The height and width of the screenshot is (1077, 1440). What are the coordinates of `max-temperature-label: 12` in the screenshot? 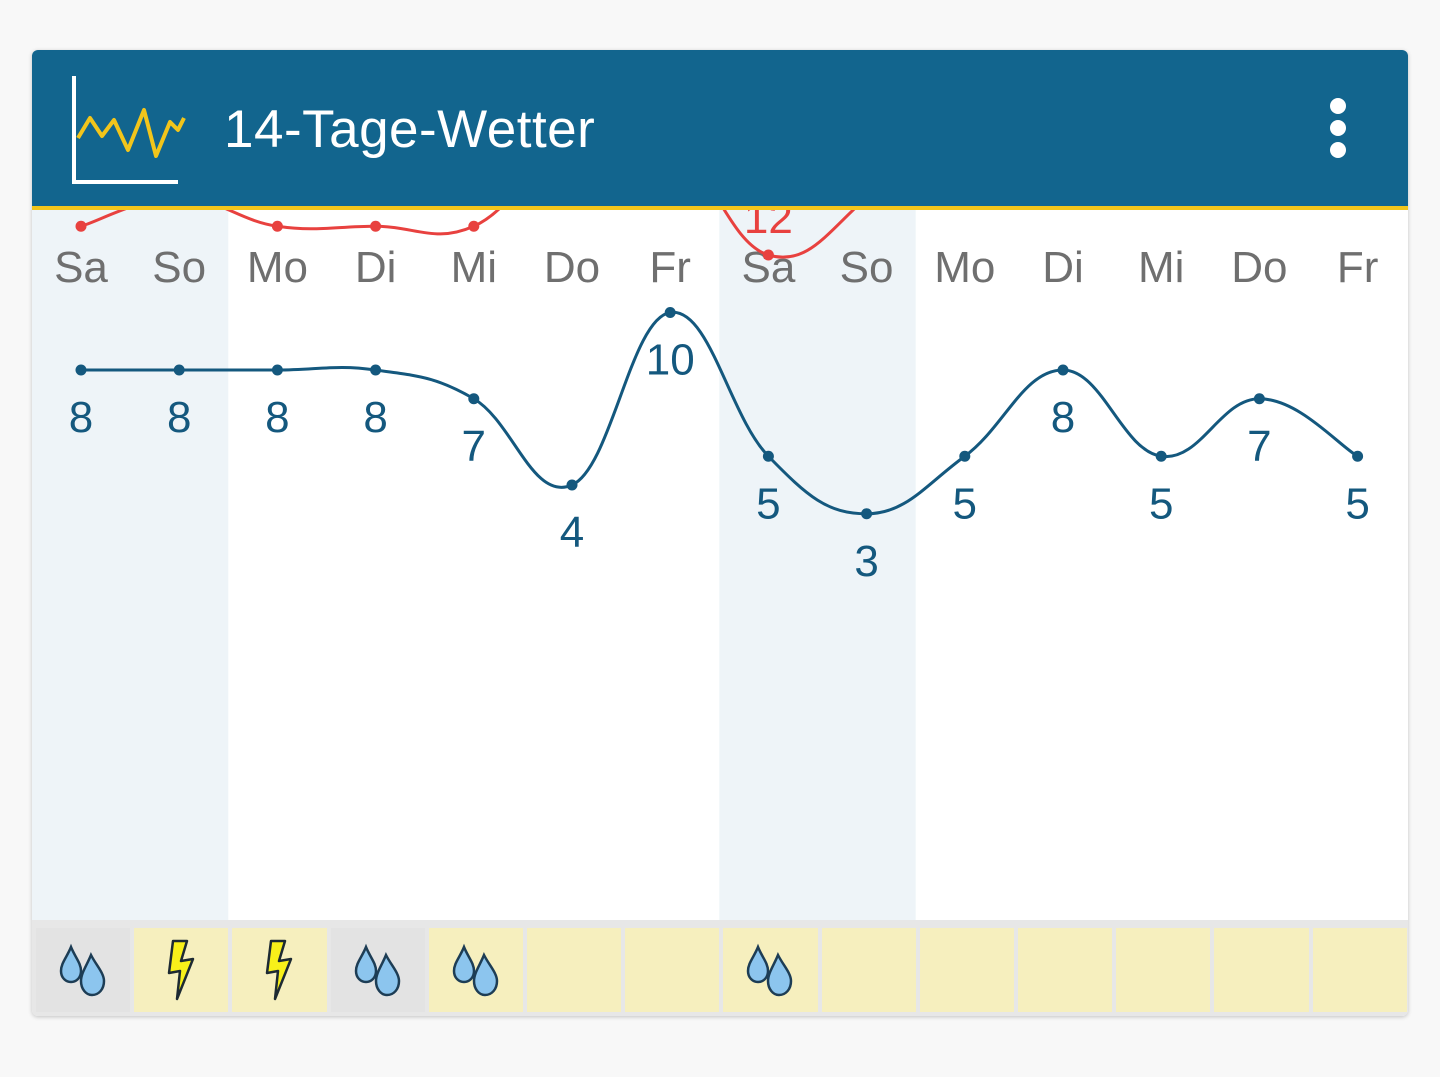 It's located at (768, 226).